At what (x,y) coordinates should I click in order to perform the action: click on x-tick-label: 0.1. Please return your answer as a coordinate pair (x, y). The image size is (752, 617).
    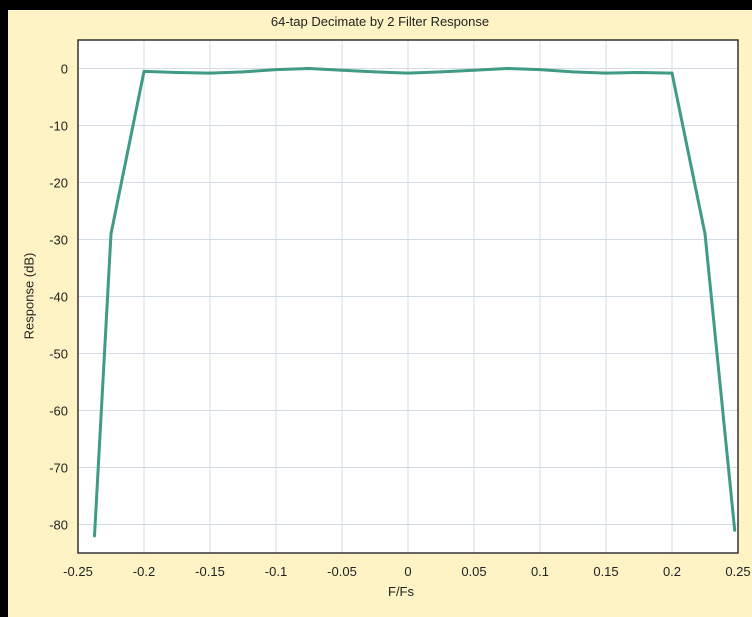
    Looking at the image, I should click on (540, 571).